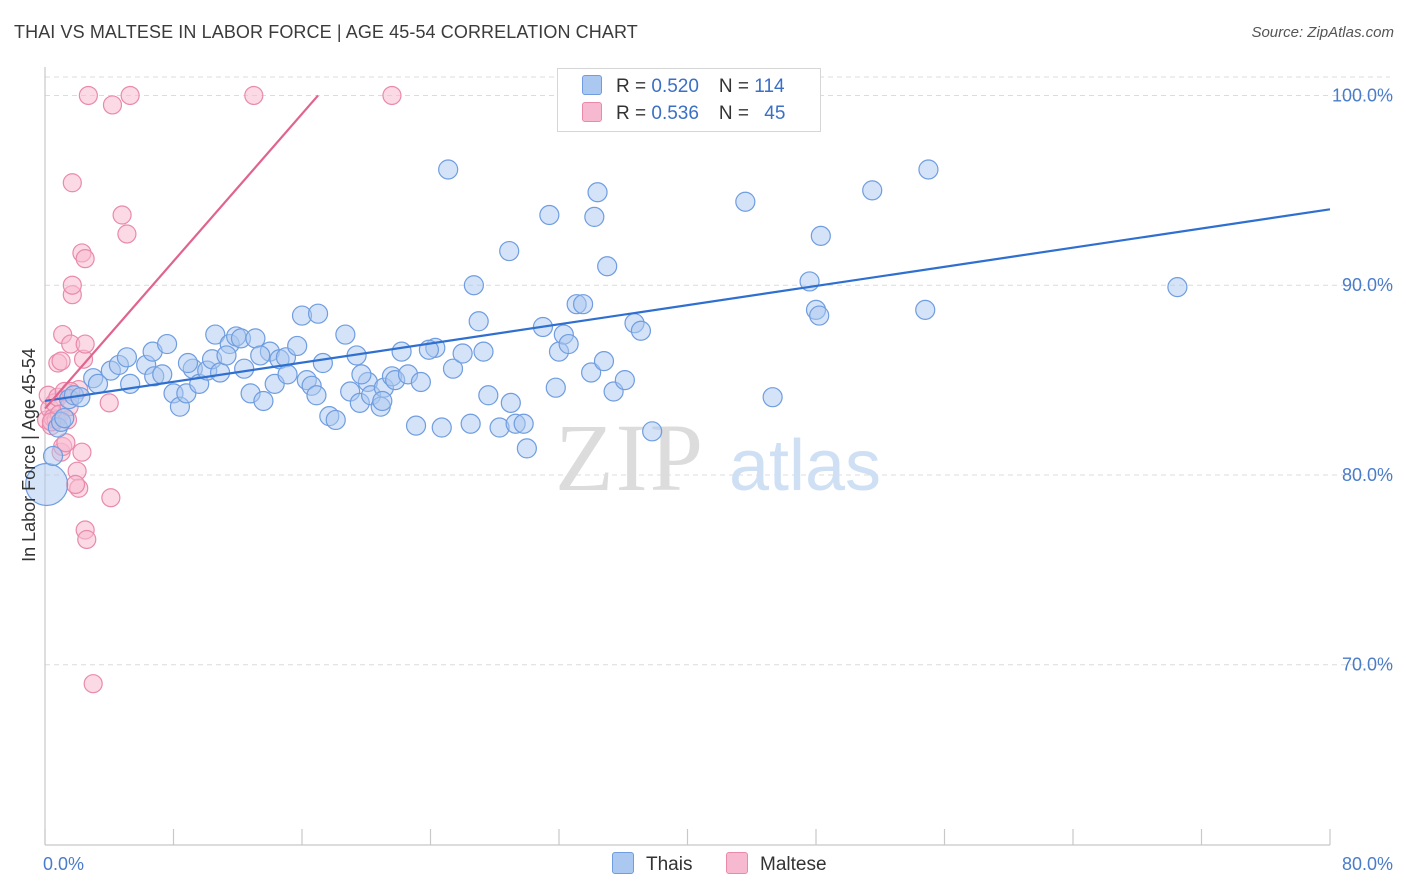 Image resolution: width=1406 pixels, height=892 pixels. What do you see at coordinates (63, 864) in the screenshot?
I see `x-tick-label: 0.0%` at bounding box center [63, 864].